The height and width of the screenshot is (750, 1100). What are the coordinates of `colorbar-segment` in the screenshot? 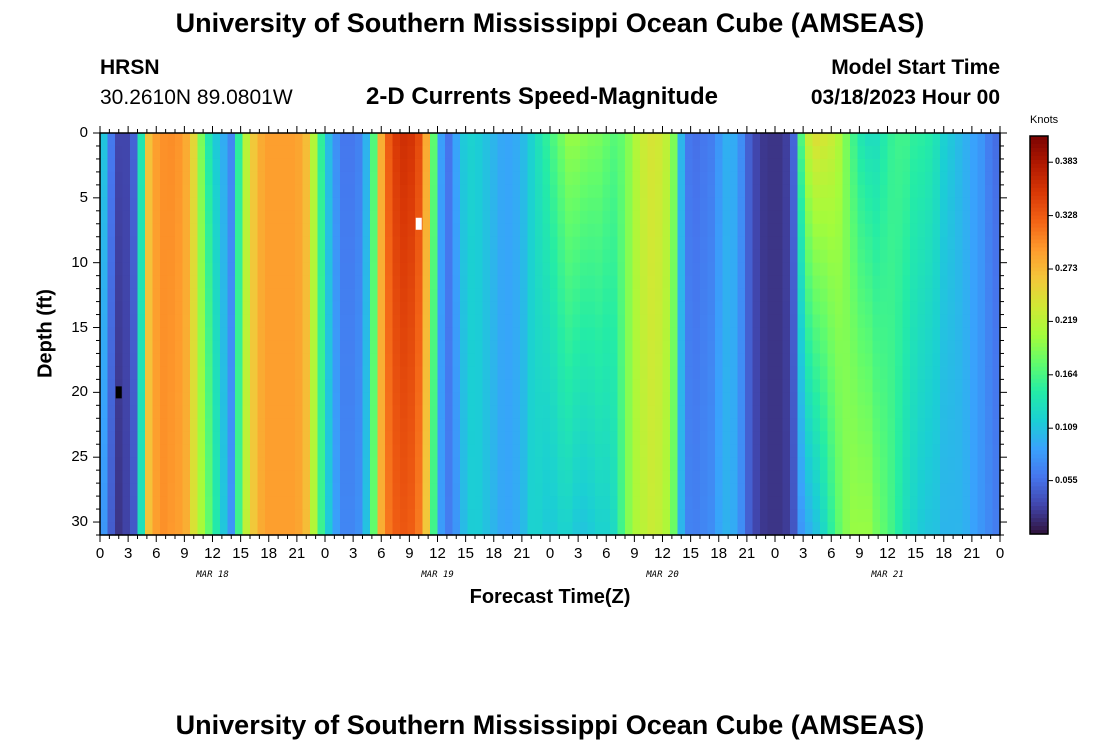 It's located at (1039, 349).